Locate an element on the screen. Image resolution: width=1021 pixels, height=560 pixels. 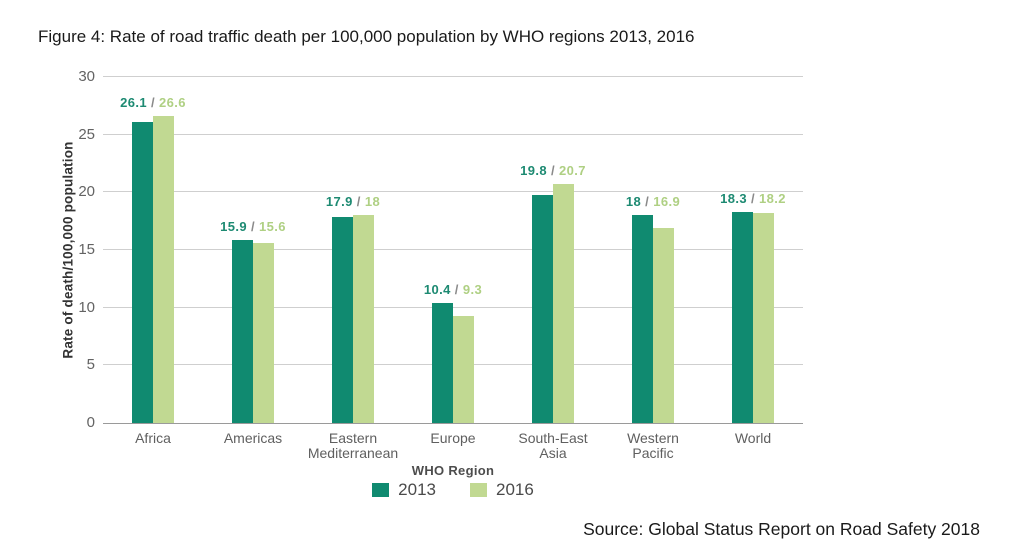
legend-swatch-2013 is located at coordinates (381, 490).